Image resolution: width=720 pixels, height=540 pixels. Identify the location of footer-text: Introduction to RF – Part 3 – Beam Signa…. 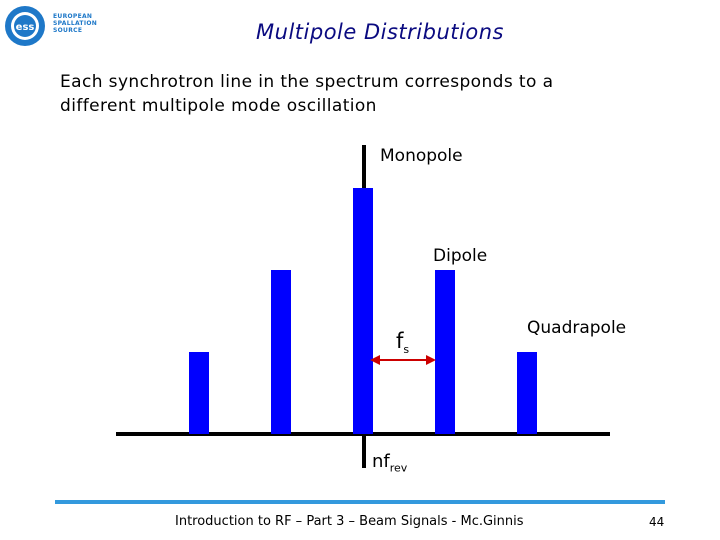
(349, 521).